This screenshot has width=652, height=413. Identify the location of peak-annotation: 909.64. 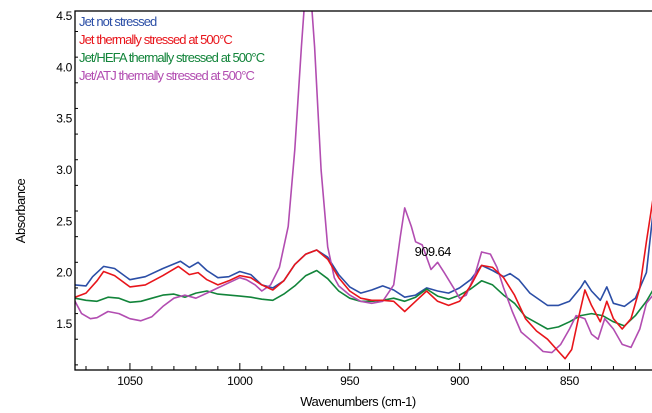
(433, 251).